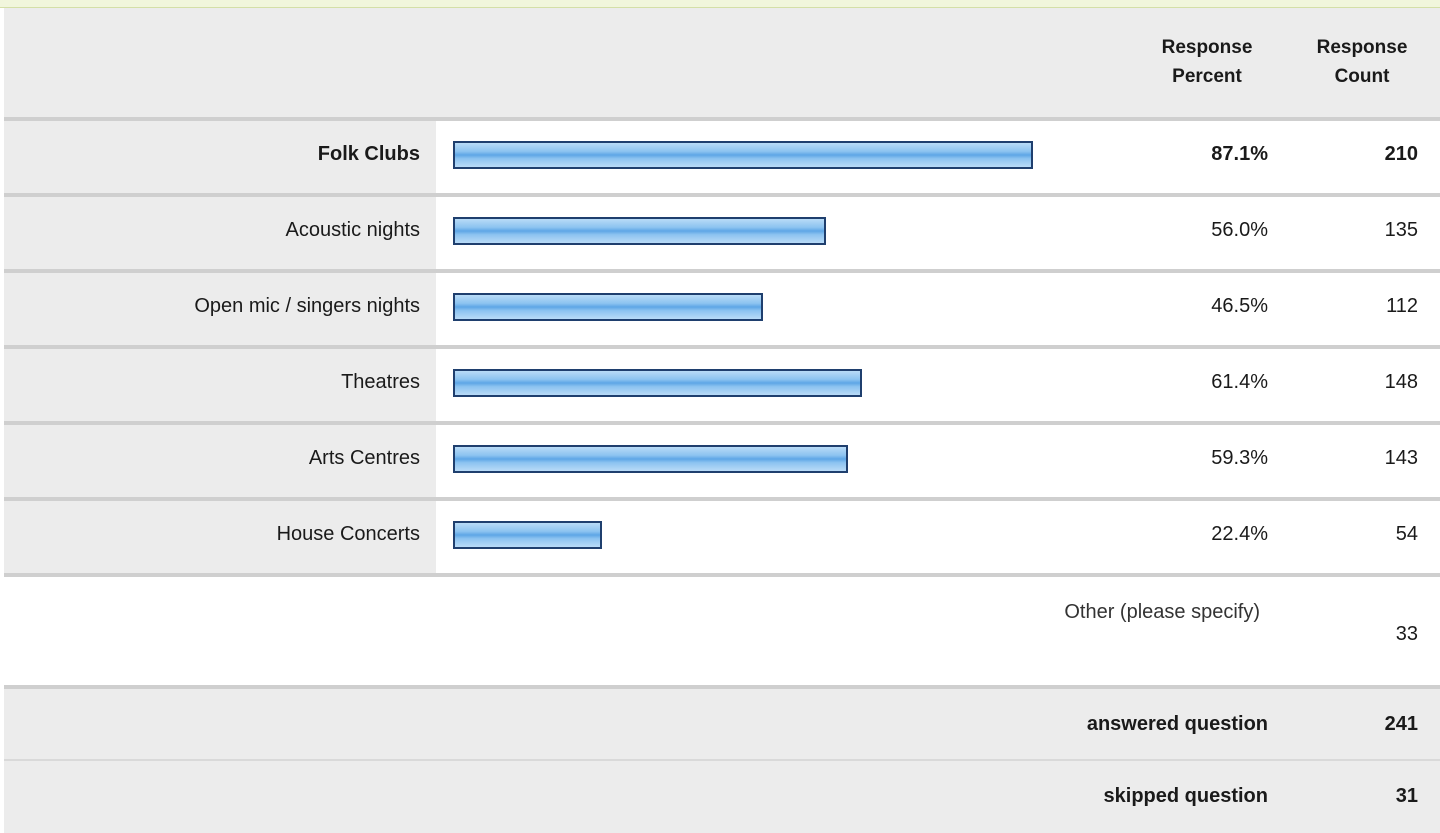 The width and height of the screenshot is (1440, 833). Describe the element at coordinates (1401, 230) in the screenshot. I see `response-count: 135` at that location.